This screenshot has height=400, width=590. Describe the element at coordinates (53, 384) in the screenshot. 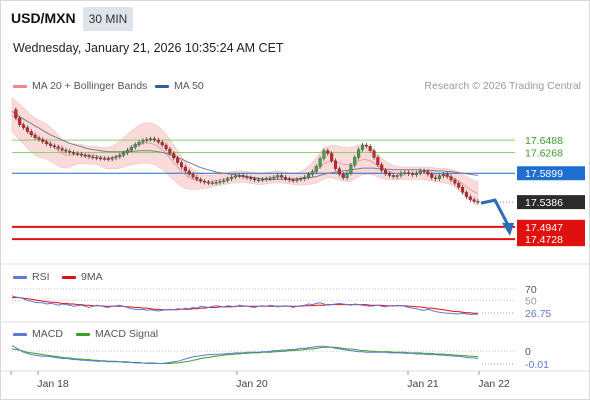

I see `x-tick-label: Jan 18` at that location.